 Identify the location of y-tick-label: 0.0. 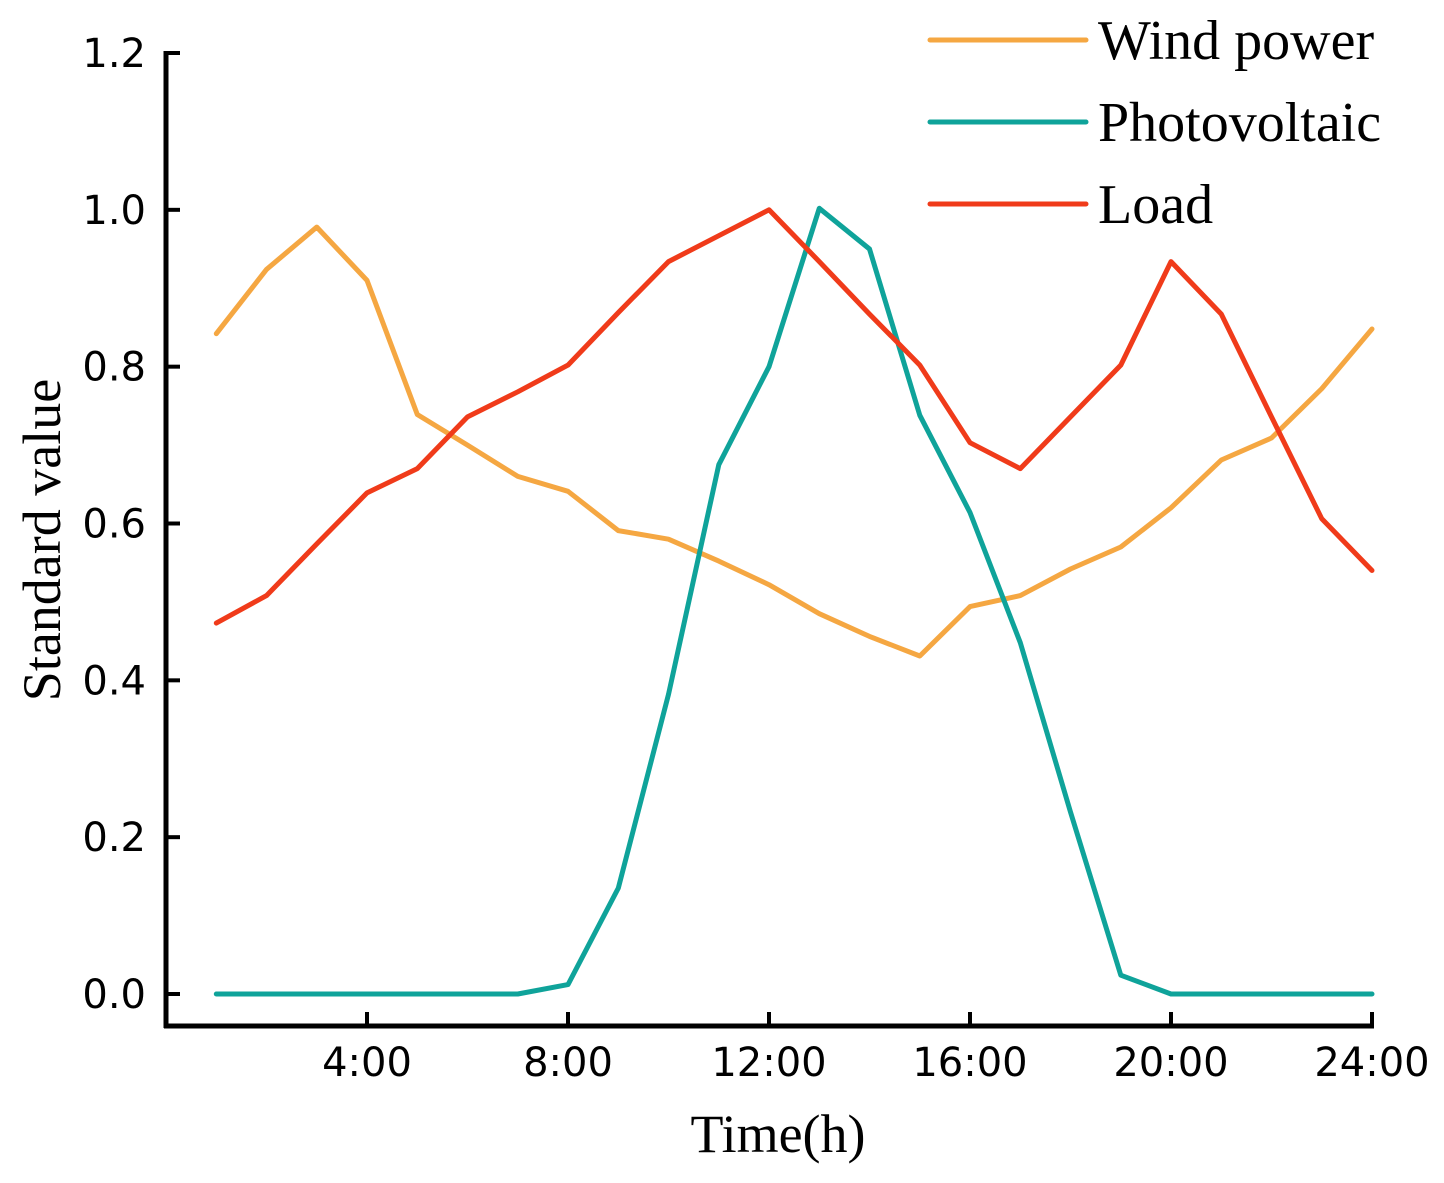
(114, 995).